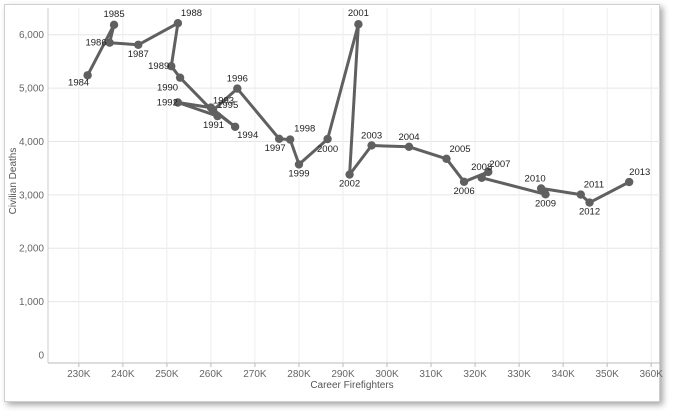 The image size is (675, 411). Describe the element at coordinates (255, 374) in the screenshot. I see `x-tick-label: 270K` at that location.